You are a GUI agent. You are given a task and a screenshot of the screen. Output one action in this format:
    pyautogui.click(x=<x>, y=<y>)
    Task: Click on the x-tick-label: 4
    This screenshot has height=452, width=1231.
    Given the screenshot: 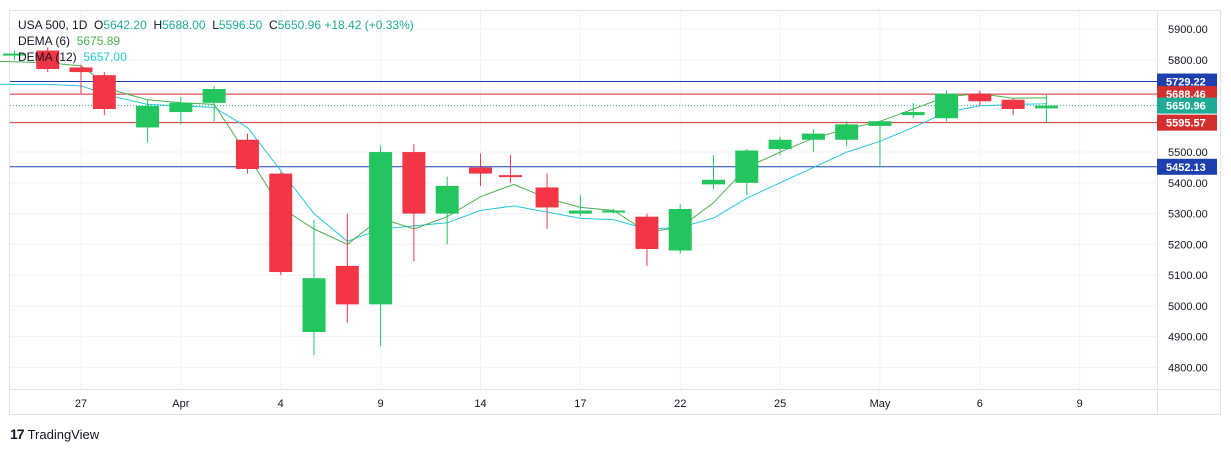 What is the action you would take?
    pyautogui.click(x=281, y=404)
    